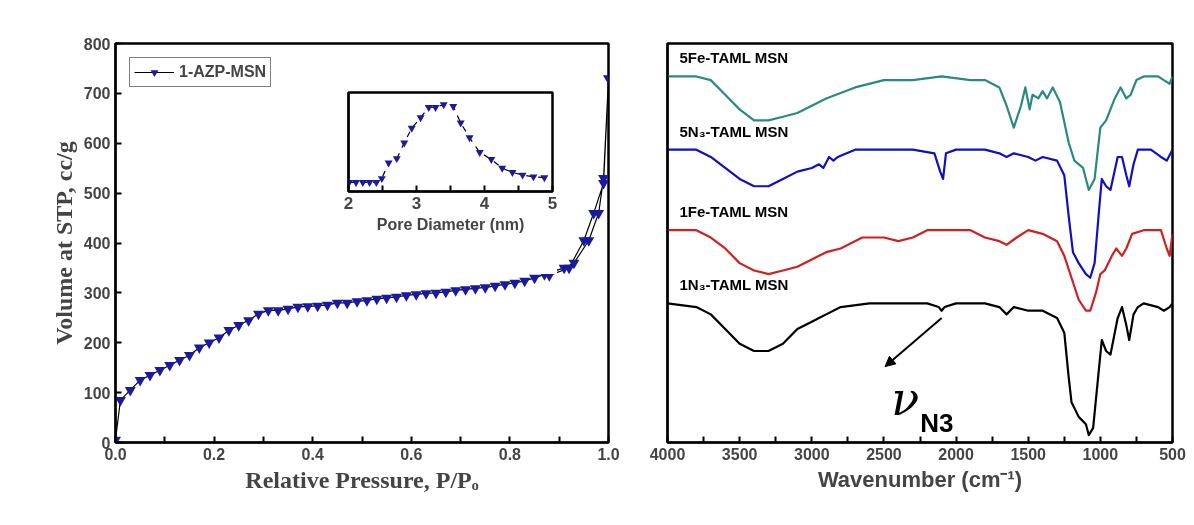  I want to click on x-tick-label: 2, so click(348, 203).